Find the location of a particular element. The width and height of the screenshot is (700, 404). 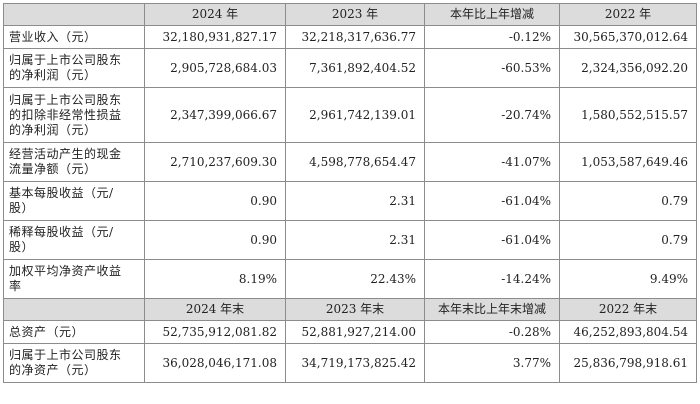

row-label-line: 基本每股收益（元/ is located at coordinates (61, 193).